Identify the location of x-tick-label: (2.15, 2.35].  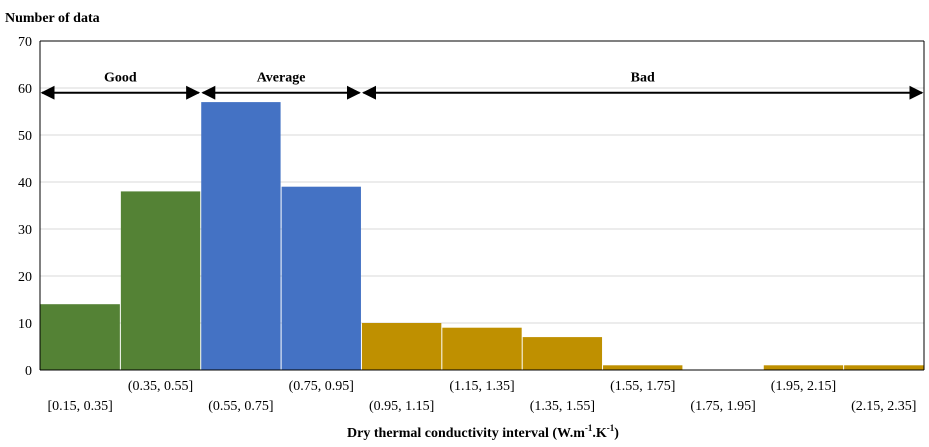
(883, 406).